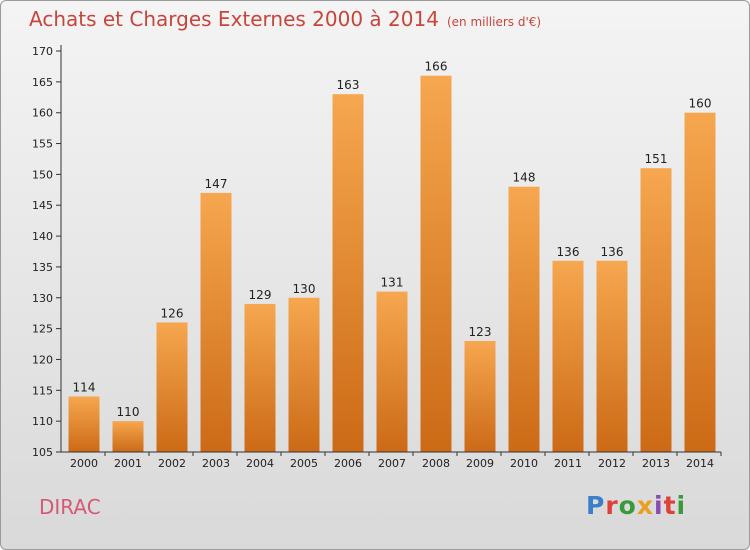  What do you see at coordinates (612, 505) in the screenshot?
I see `logo-letter: r` at bounding box center [612, 505].